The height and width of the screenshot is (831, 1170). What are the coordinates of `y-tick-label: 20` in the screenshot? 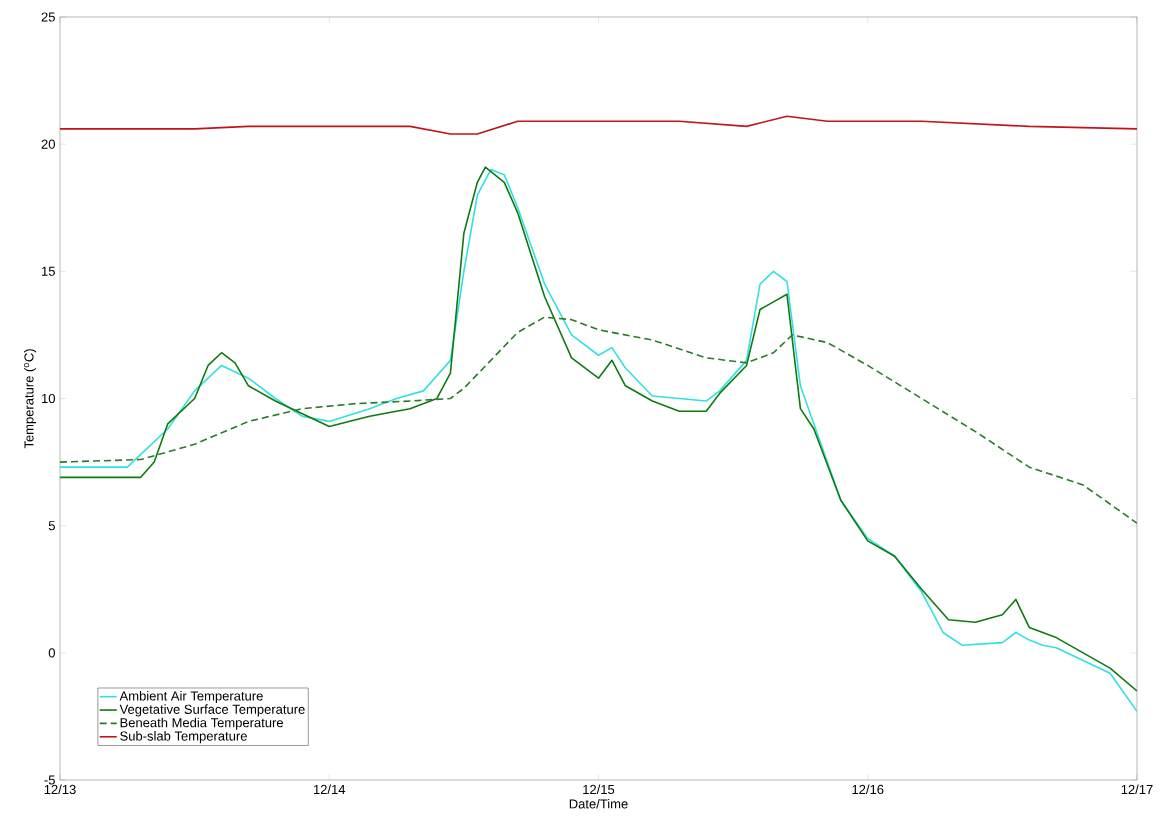 It's located at (48, 144).